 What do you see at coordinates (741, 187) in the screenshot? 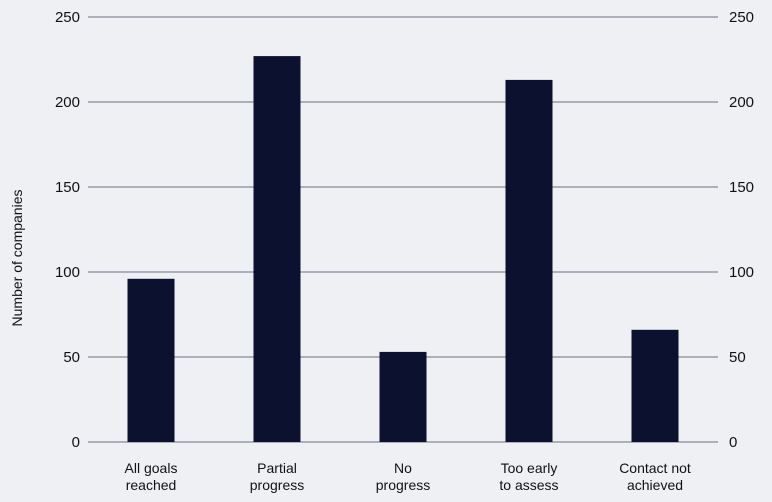
I see `y-tick-label-right: 150` at bounding box center [741, 187].